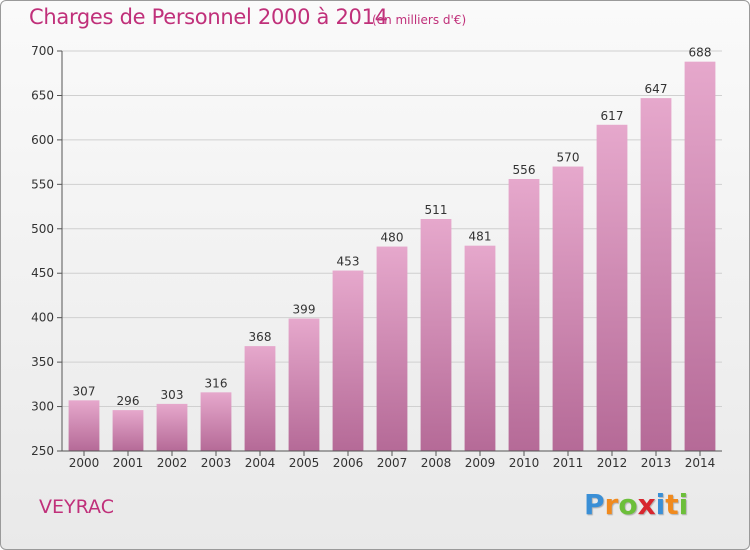 Image resolution: width=750 pixels, height=550 pixels. I want to click on proxiti-logo: Proxiti, so click(636, 504).